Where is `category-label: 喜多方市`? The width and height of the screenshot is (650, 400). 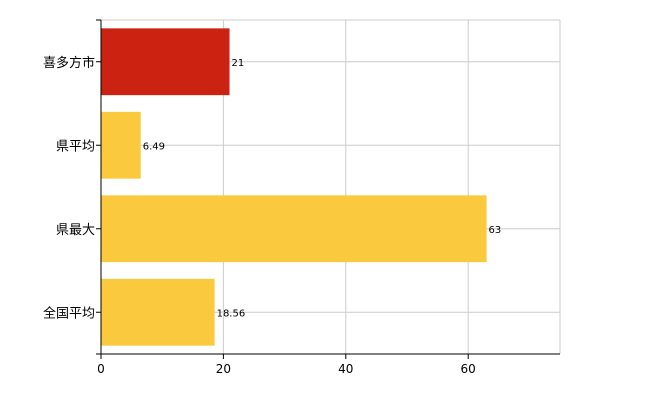 category-label: 喜多方市 is located at coordinates (69, 63).